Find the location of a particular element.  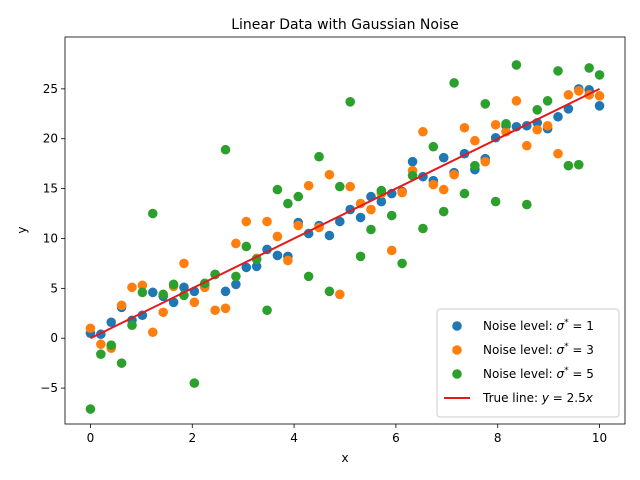

y-tick-label: 5 is located at coordinates (54, 288).